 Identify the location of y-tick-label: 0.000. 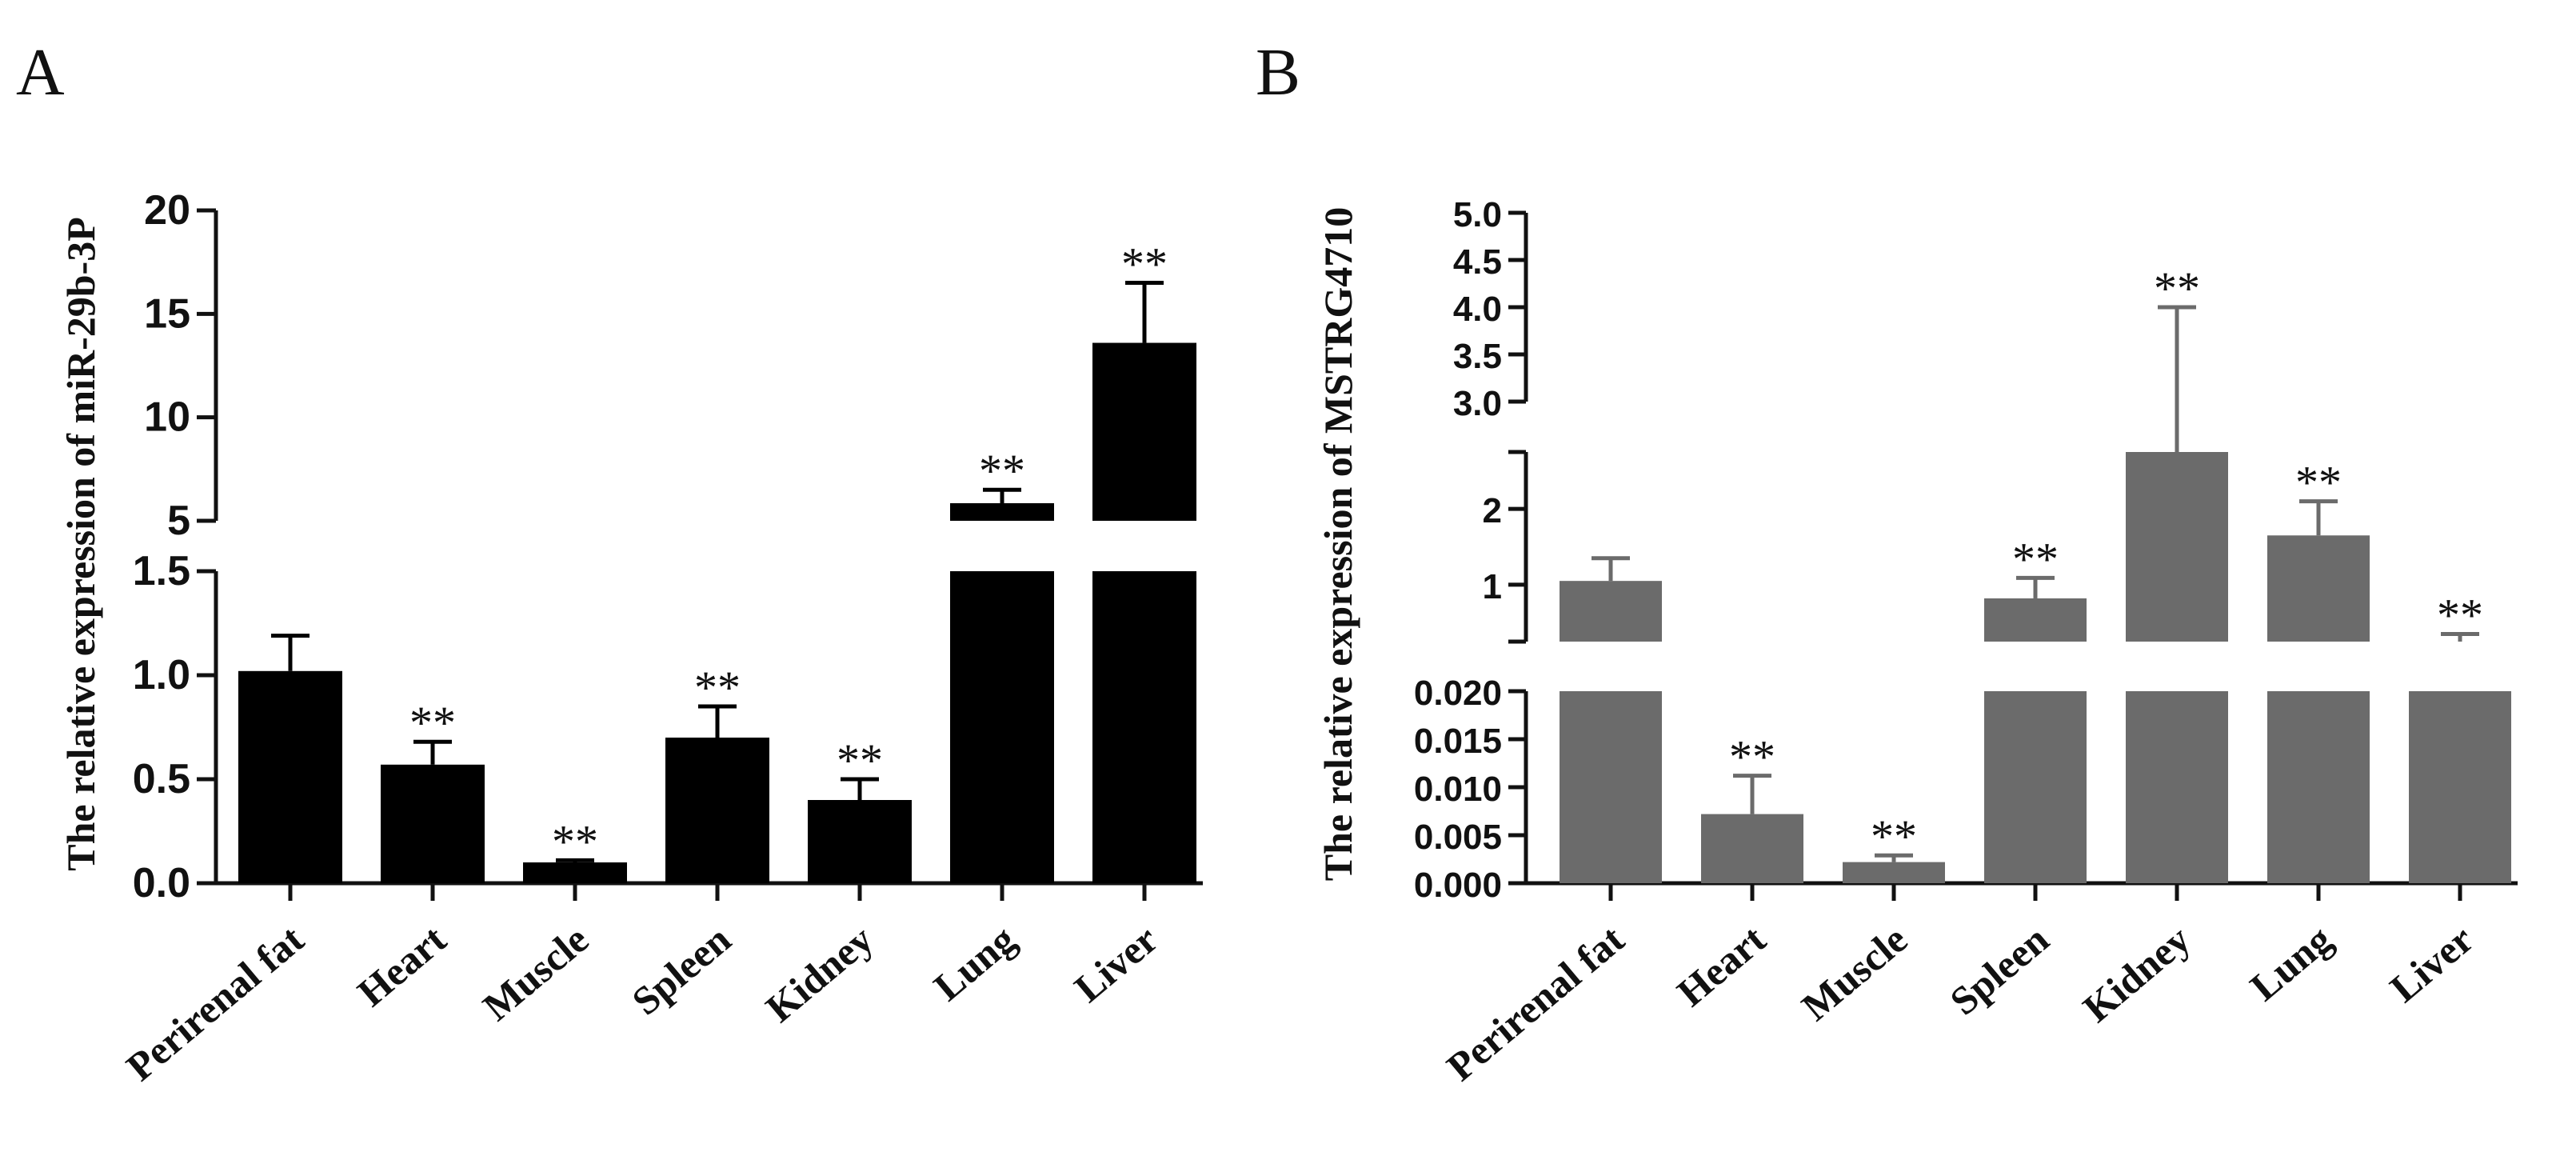
(1458, 885).